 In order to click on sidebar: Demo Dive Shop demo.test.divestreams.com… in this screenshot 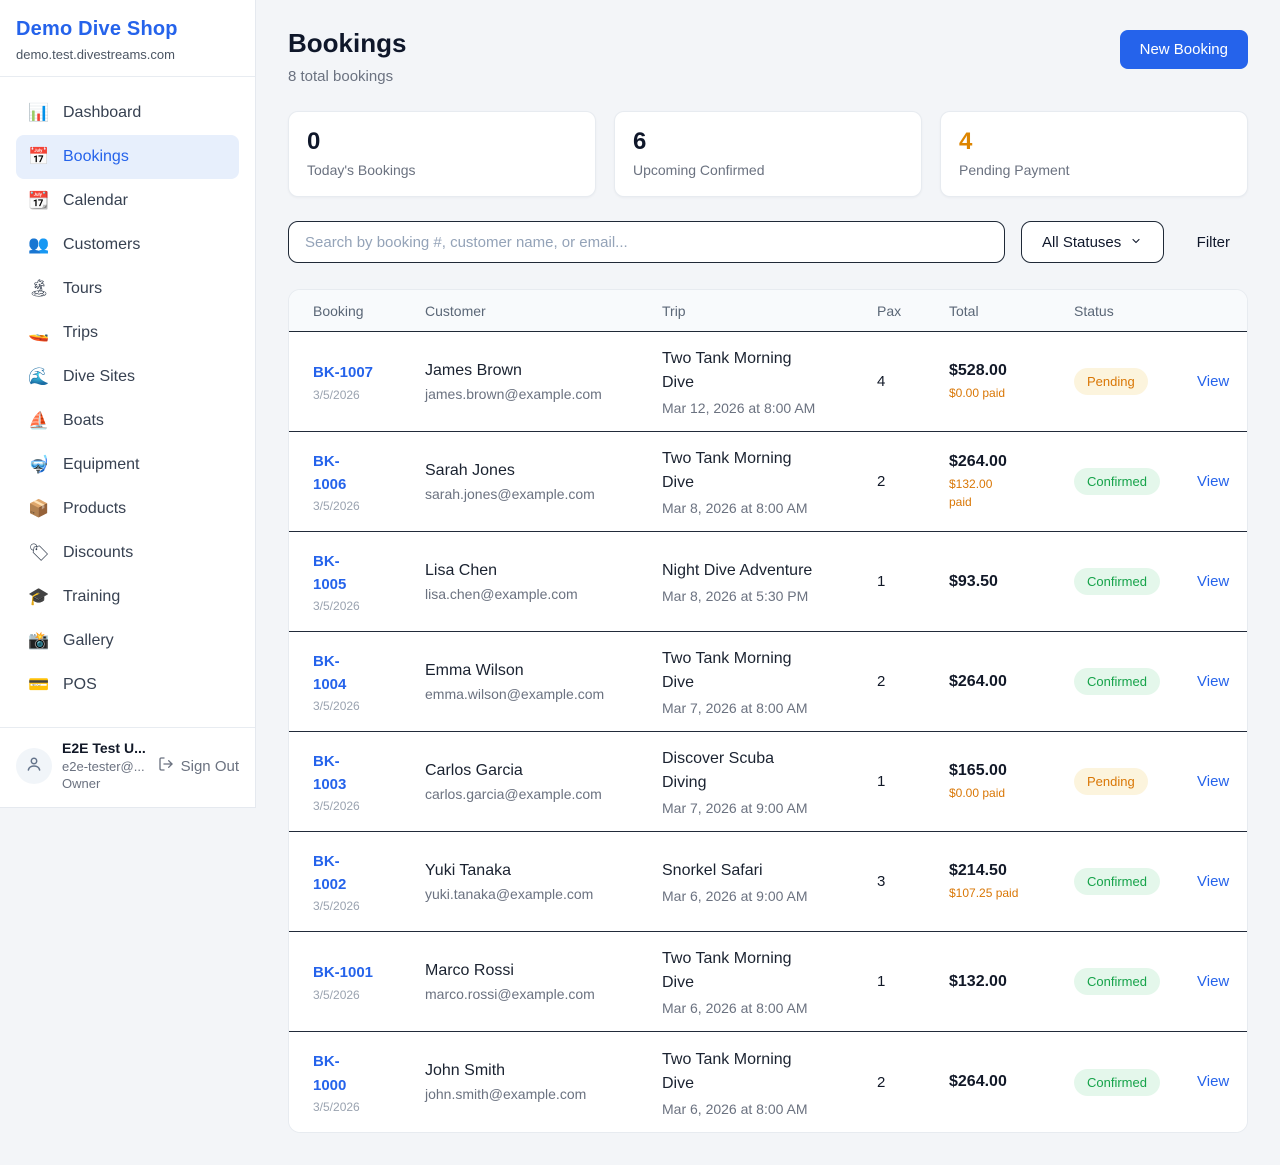, I will do `click(128, 404)`.